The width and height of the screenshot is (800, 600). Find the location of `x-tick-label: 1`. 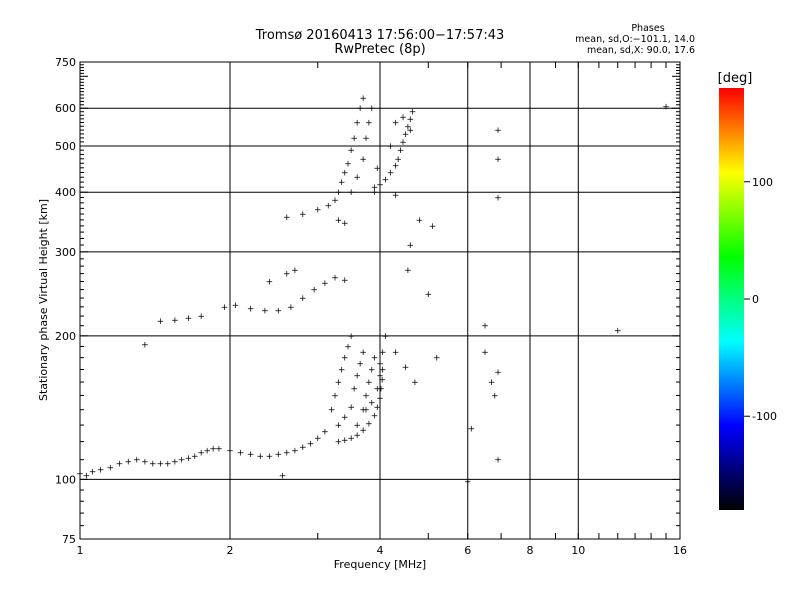

x-tick-label: 1 is located at coordinates (80, 550).